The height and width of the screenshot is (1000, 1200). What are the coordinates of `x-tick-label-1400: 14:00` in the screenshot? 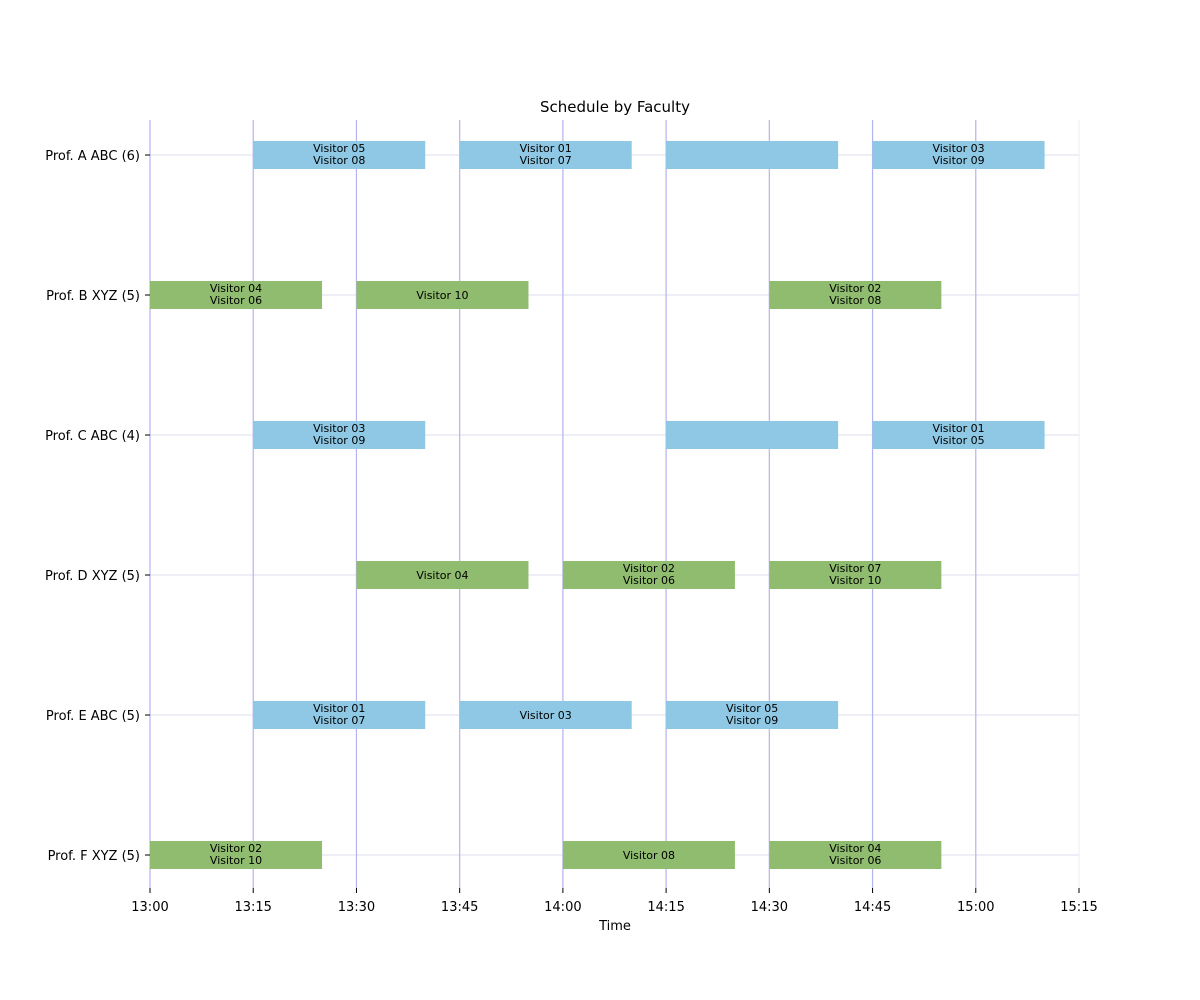 It's located at (562, 907).